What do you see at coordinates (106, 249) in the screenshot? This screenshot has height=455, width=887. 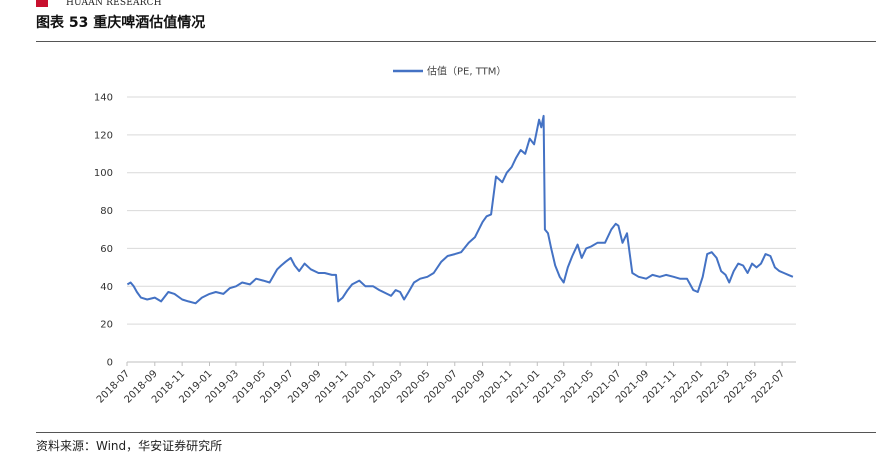 I see `y-tick-label: 60` at bounding box center [106, 249].